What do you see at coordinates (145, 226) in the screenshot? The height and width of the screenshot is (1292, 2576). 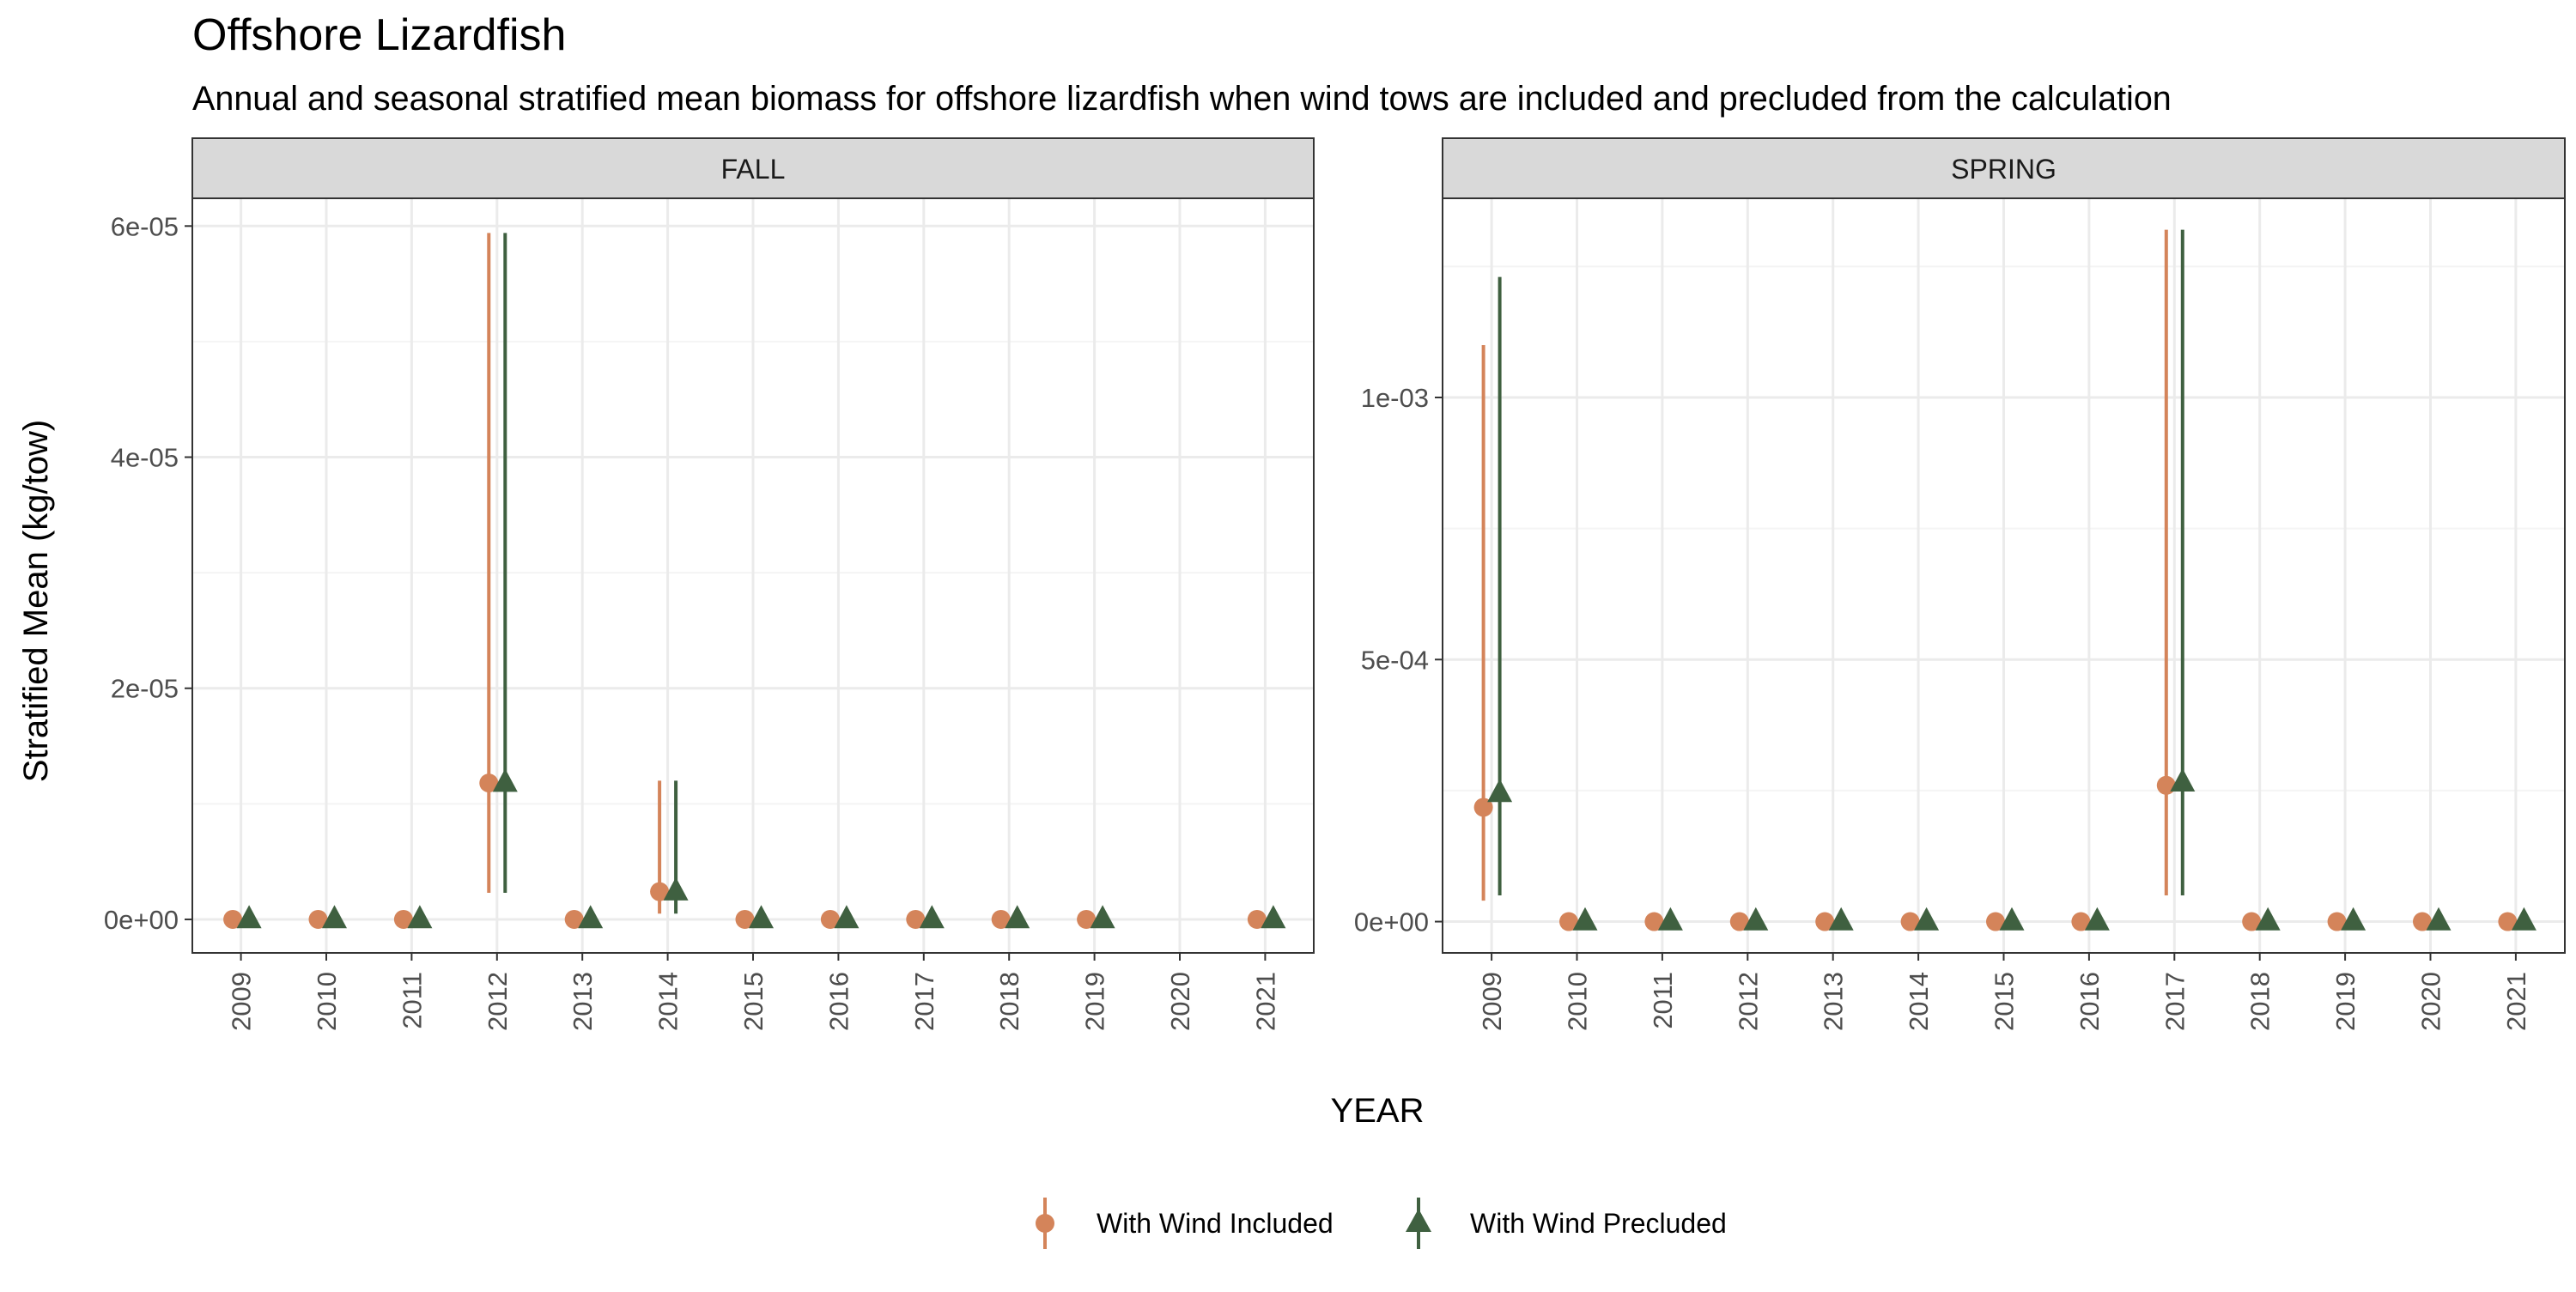 I see `y-tick-label: 6e-05` at bounding box center [145, 226].